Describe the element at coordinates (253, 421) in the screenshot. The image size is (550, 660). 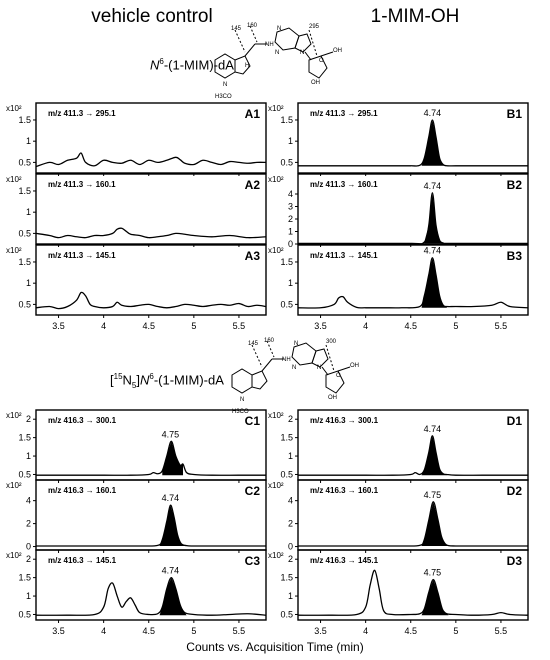
I see `panel-id: C1` at that location.